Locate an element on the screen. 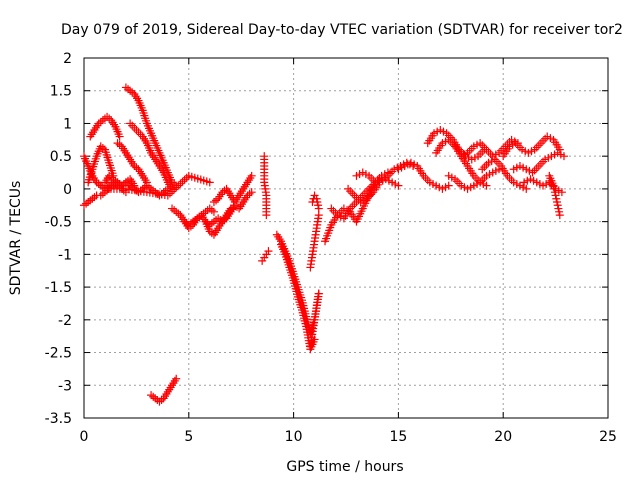  y-tick-label: 0.5 is located at coordinates (61, 157).